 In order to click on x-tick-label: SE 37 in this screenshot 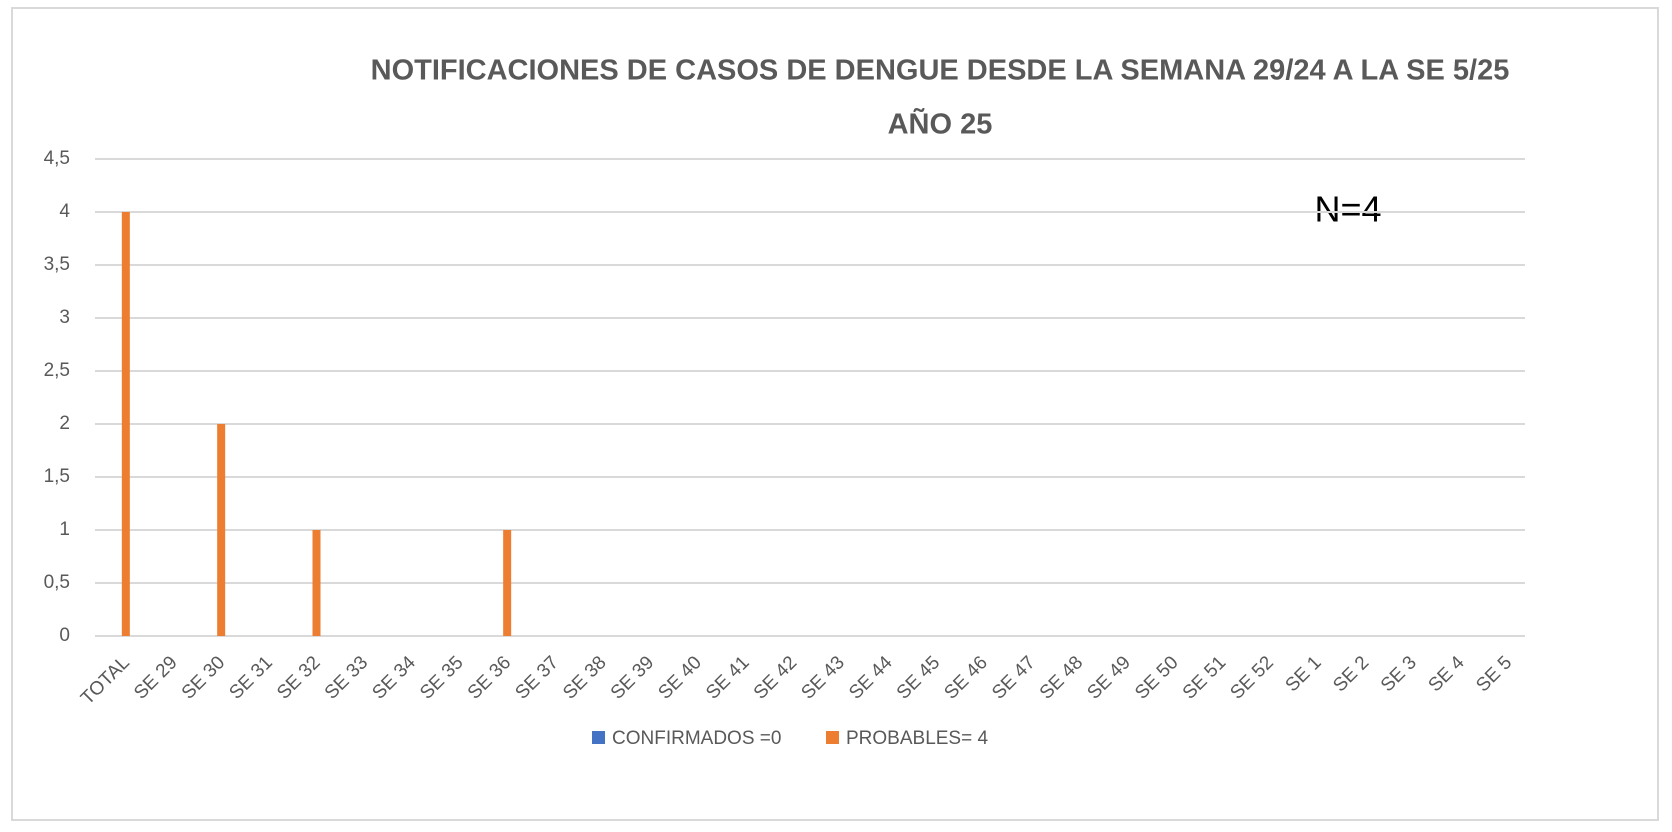, I will do `click(536, 677)`.